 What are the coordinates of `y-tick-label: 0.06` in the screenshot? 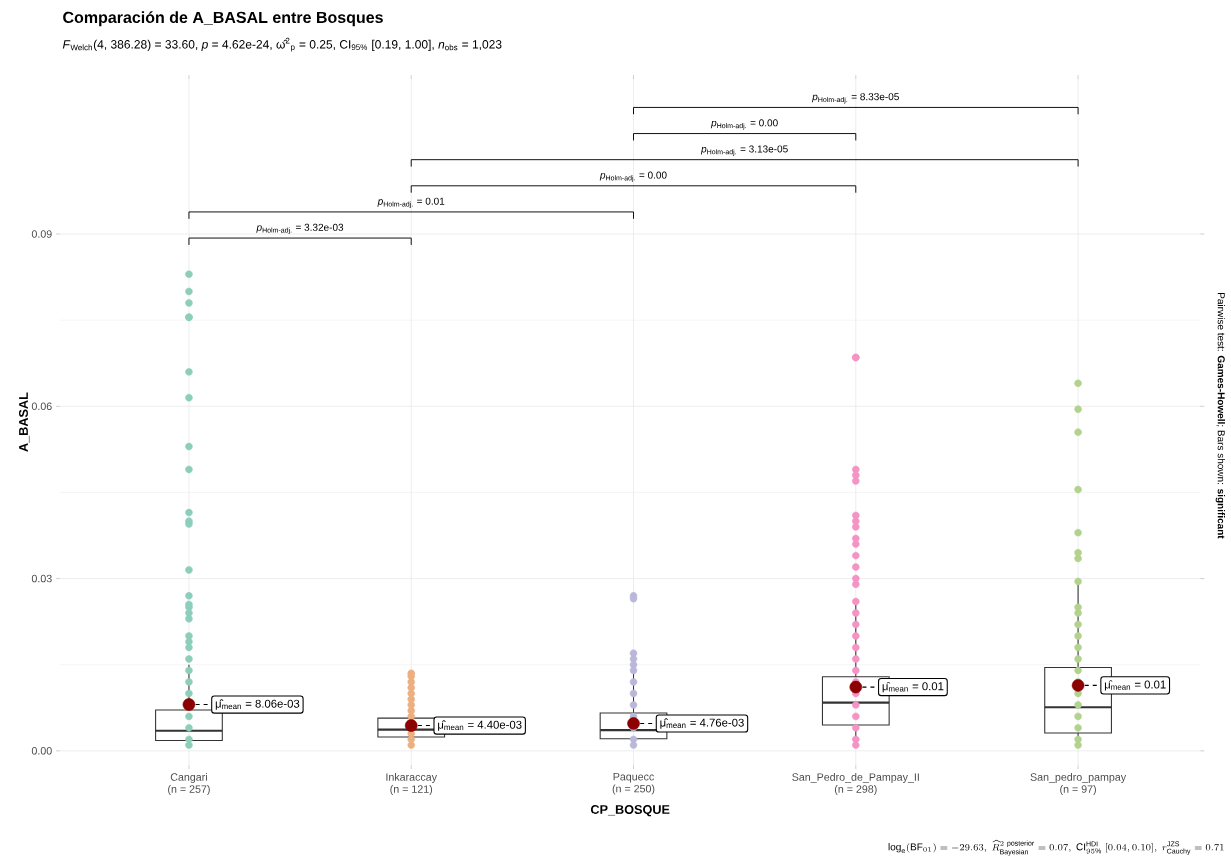 It's located at (41, 406).